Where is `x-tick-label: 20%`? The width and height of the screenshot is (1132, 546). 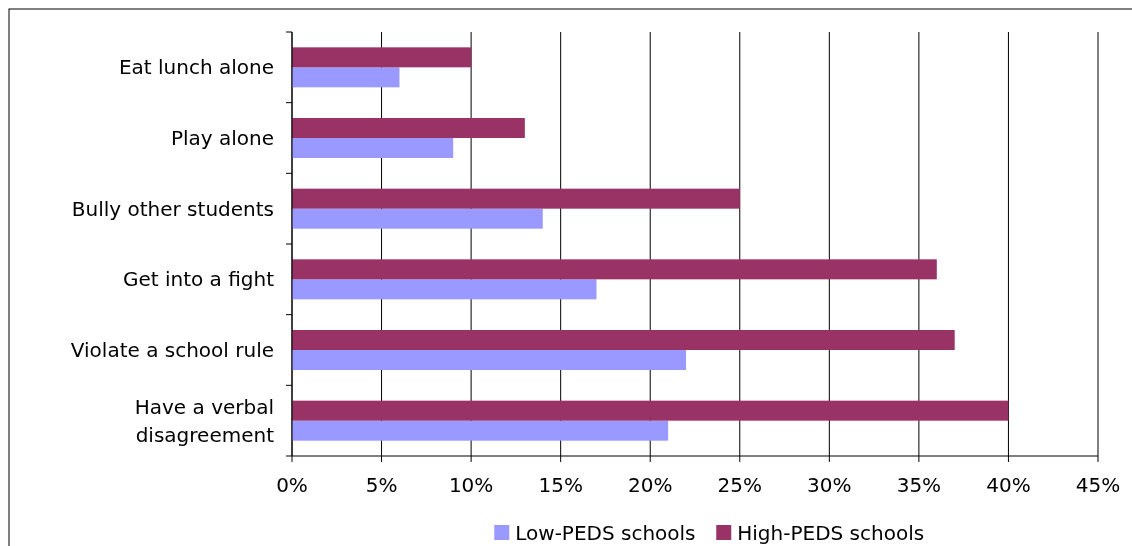 x-tick-label: 20% is located at coordinates (650, 485).